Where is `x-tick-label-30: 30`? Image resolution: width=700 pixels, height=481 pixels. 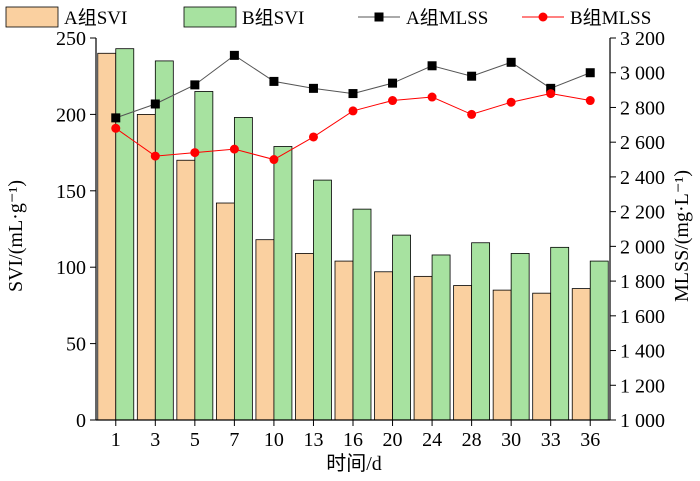
x-tick-label-30: 30 is located at coordinates (511, 440).